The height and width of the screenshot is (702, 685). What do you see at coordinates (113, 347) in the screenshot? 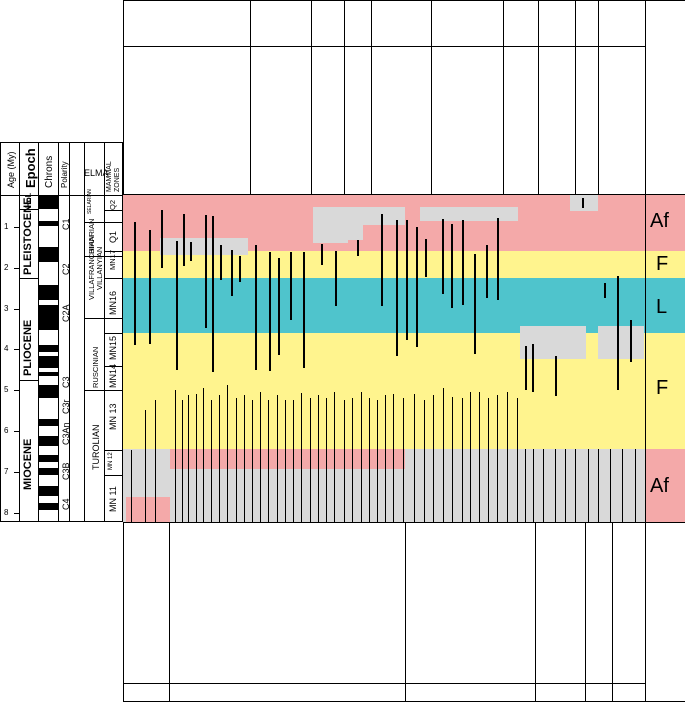
I see `zone-mn15: MN15` at bounding box center [113, 347].